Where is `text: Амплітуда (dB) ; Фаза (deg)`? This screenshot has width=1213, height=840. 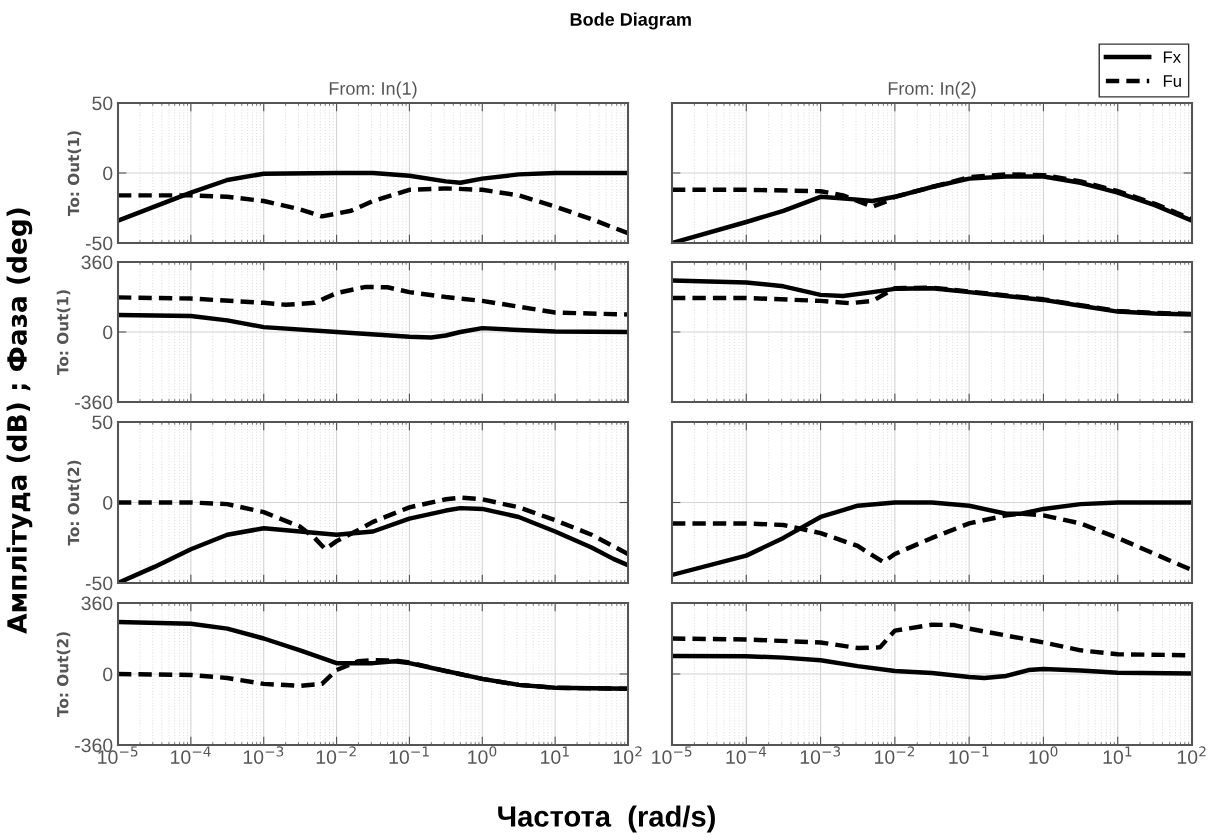 text: Амплітуда (dB) ; Фаза (deg) is located at coordinates (19, 421).